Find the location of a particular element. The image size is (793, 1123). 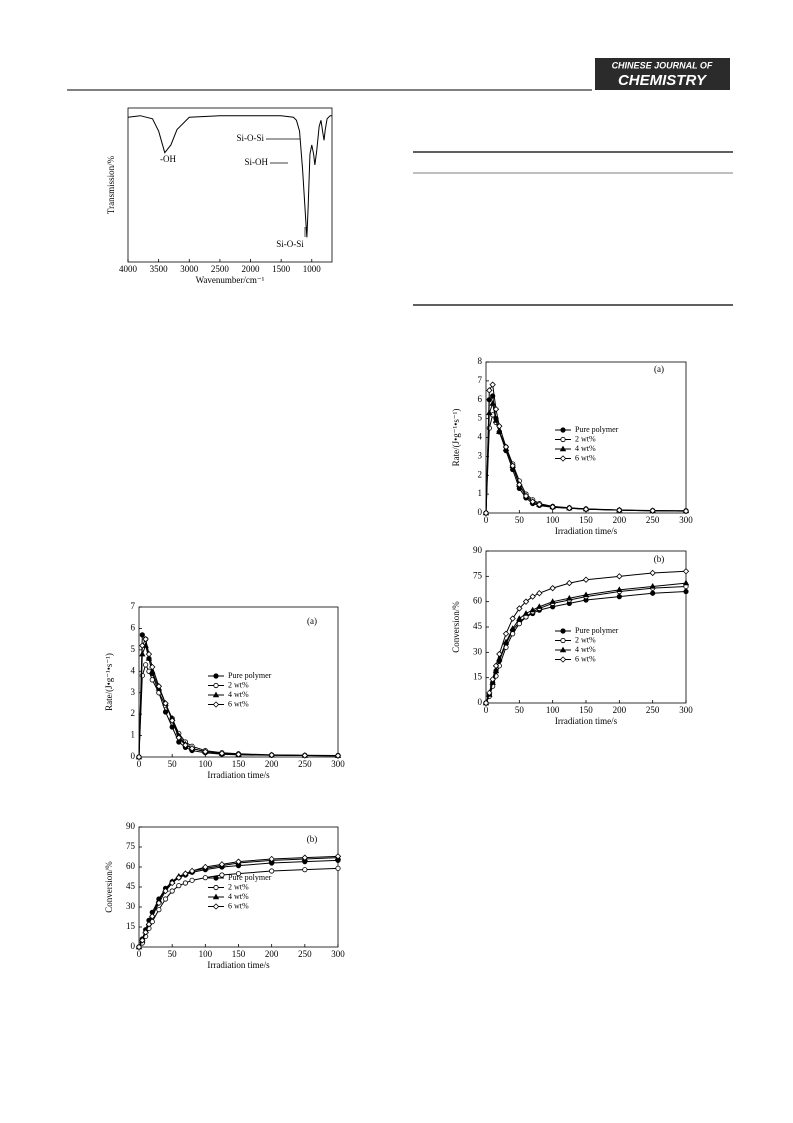

x-axis-label: Irradiation time/s is located at coordinates (238, 965).